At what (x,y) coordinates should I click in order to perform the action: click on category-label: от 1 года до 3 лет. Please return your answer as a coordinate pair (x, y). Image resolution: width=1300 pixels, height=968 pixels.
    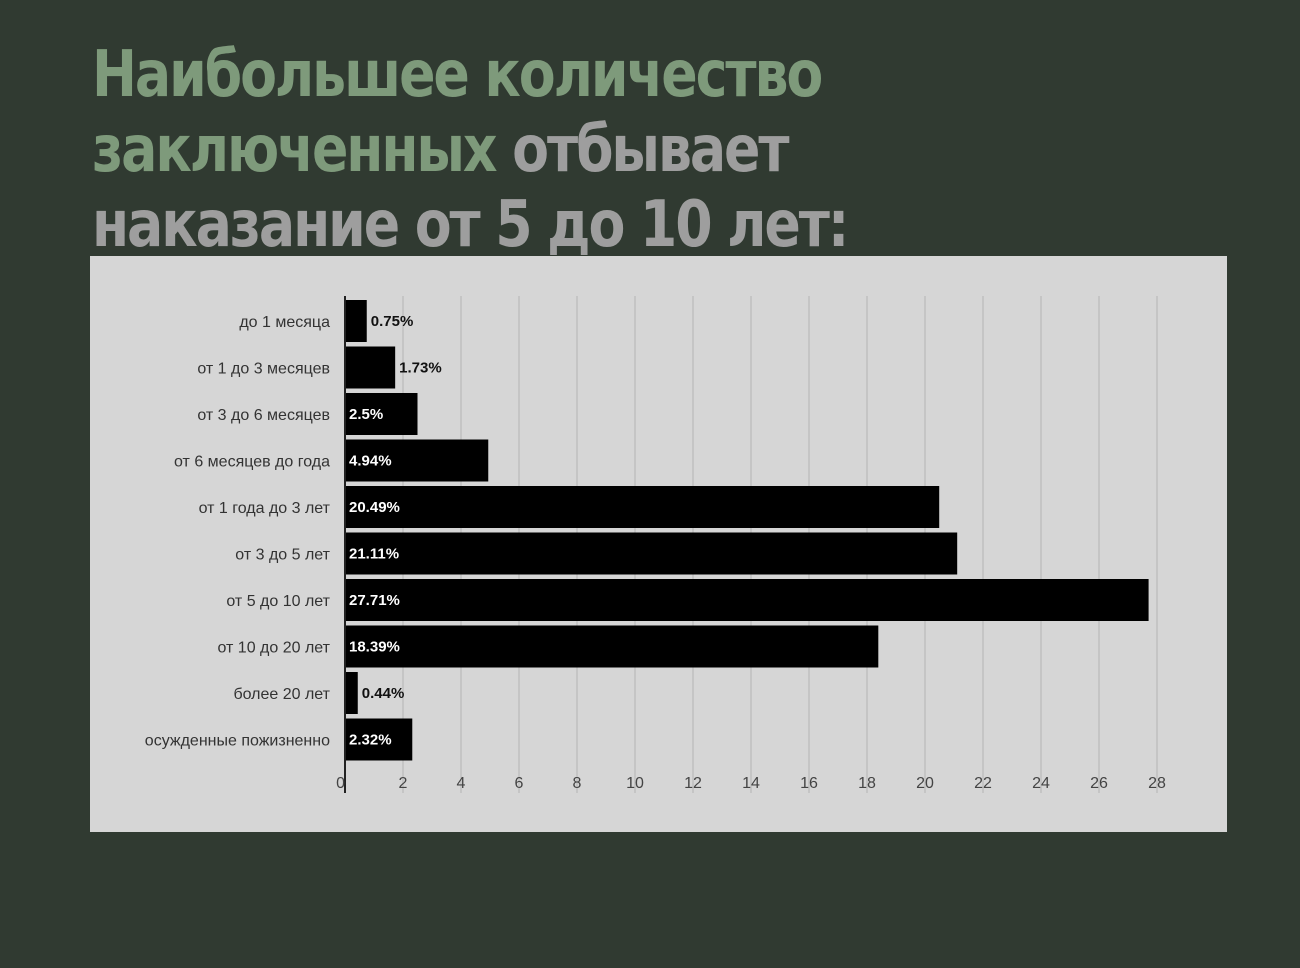
    Looking at the image, I should click on (265, 508).